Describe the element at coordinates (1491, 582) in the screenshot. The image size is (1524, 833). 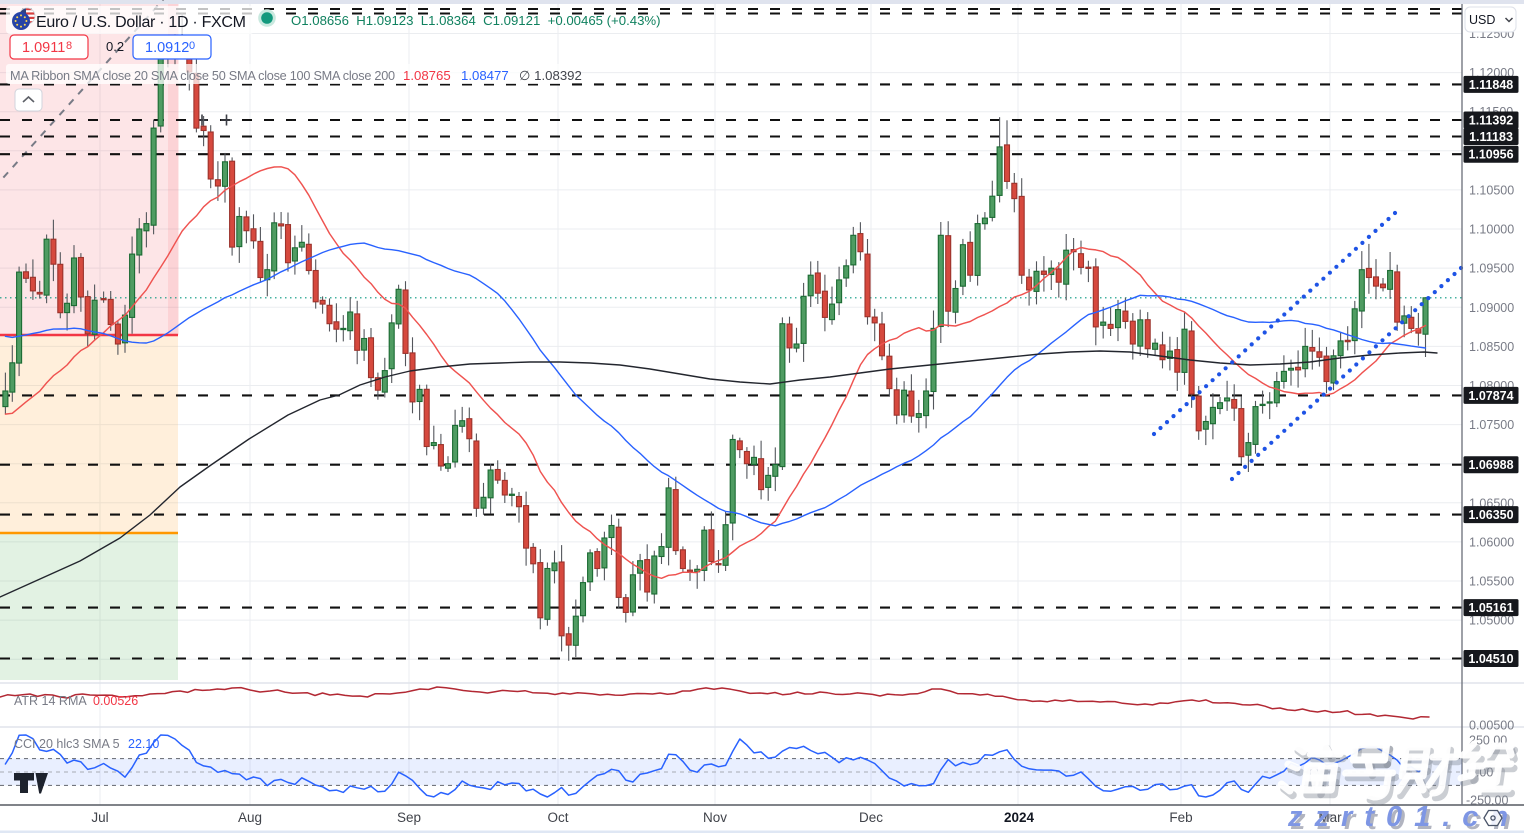
I see `svg-text: 1.05500` at that location.